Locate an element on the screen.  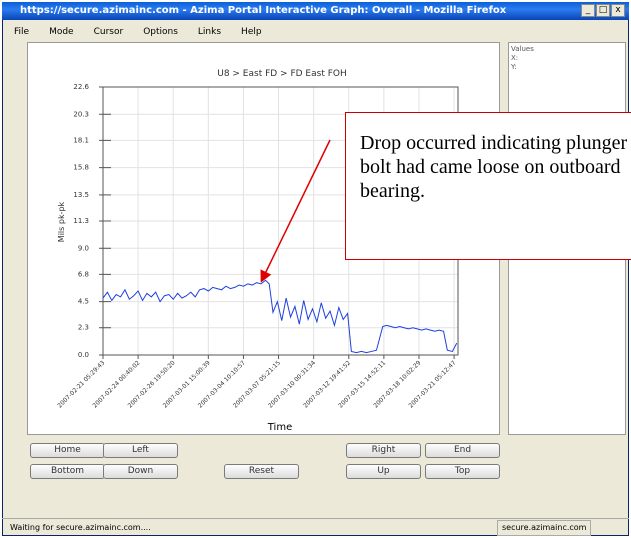
menu-item: Options is located at coordinates (160, 32).